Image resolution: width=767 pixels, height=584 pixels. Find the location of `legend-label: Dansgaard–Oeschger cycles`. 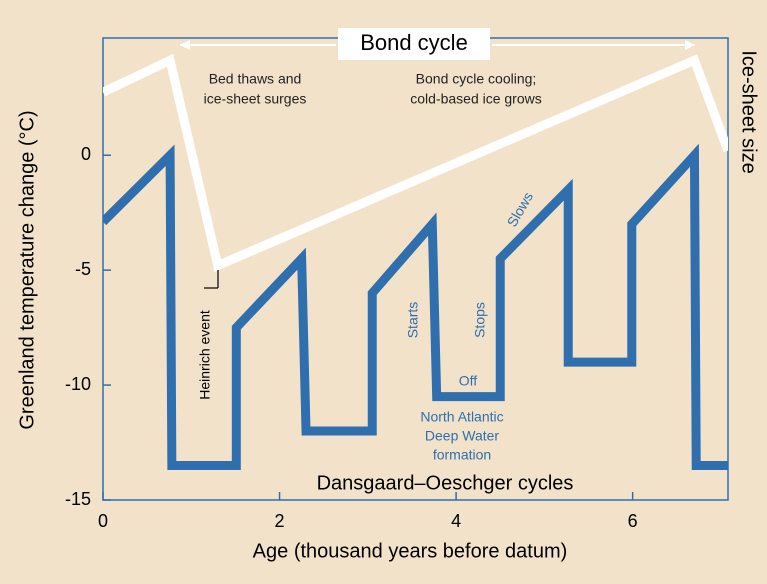

legend-label: Dansgaard–Oeschger cycles is located at coordinates (445, 483).